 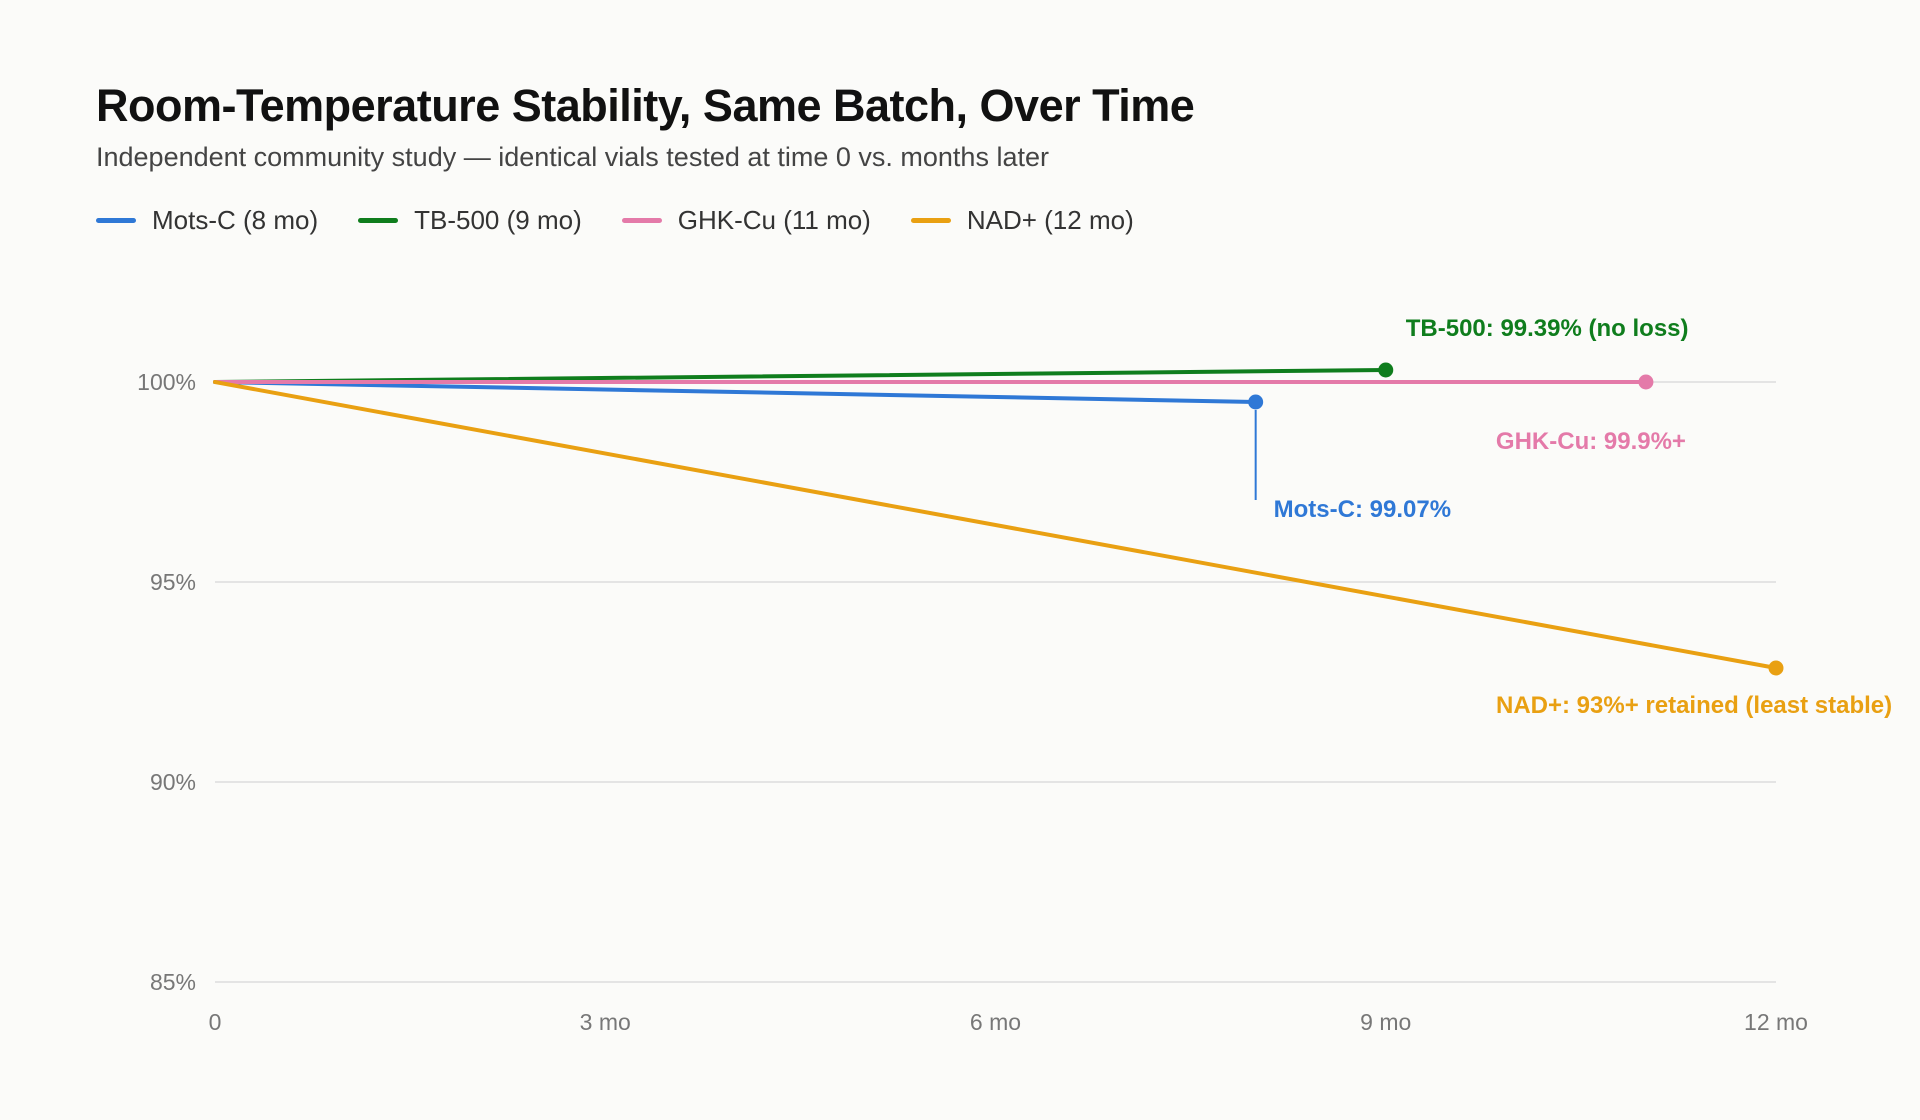 I want to click on legend-label-mots-c: Mots-C (8 mo), so click(x=235, y=220).